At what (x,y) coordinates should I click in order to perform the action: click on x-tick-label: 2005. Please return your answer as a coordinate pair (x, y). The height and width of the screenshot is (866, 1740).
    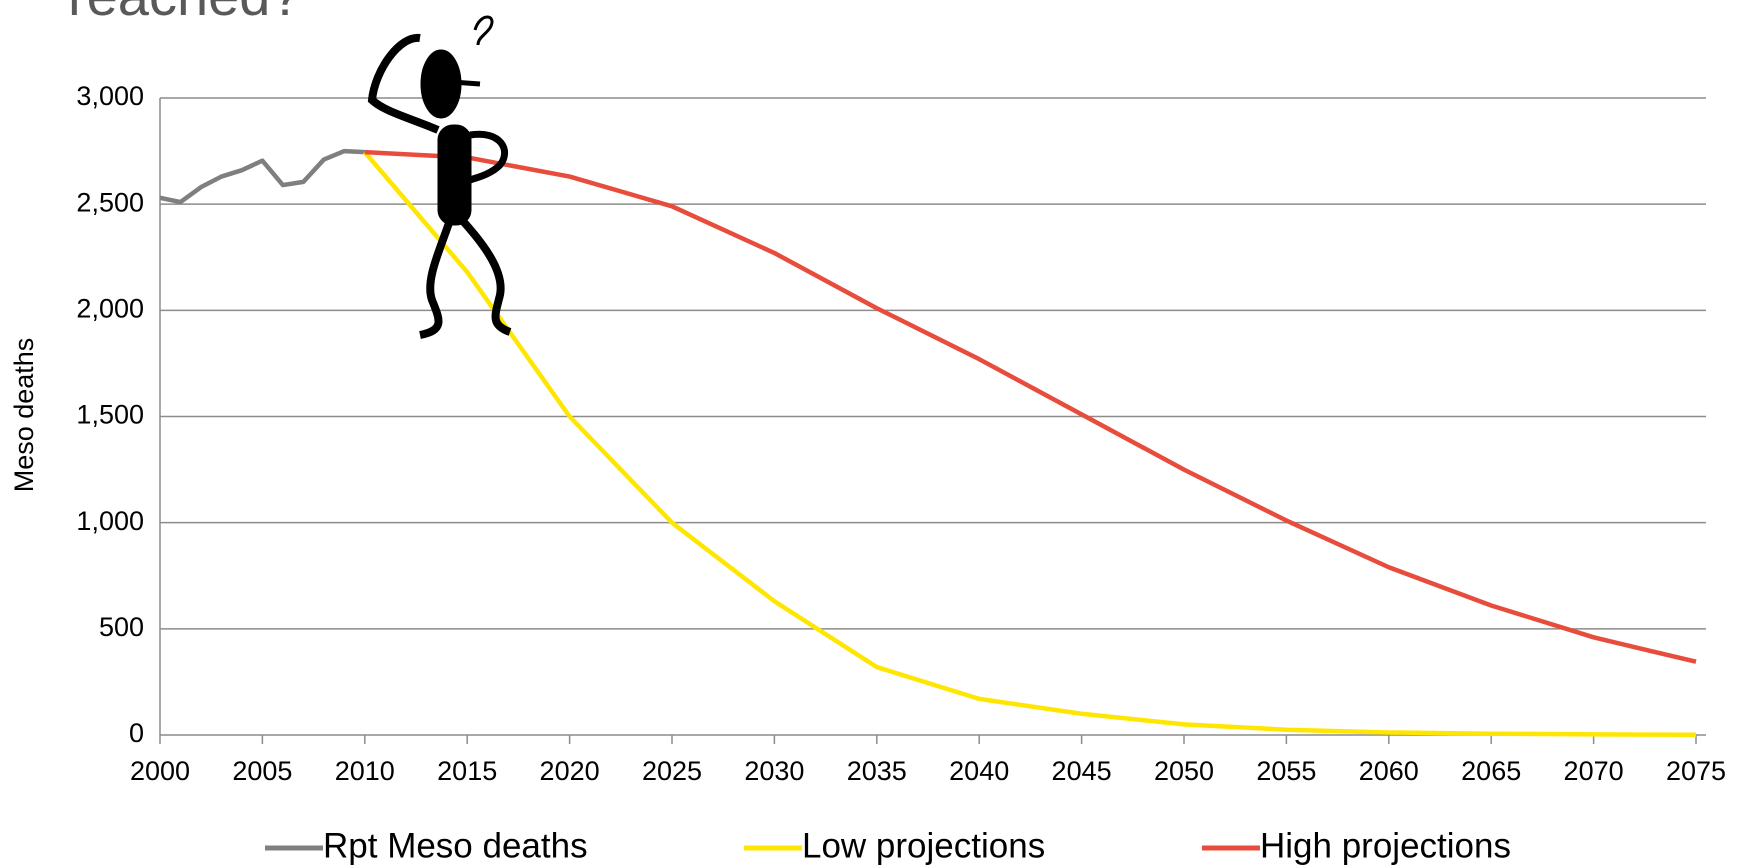
    Looking at the image, I should click on (262, 771).